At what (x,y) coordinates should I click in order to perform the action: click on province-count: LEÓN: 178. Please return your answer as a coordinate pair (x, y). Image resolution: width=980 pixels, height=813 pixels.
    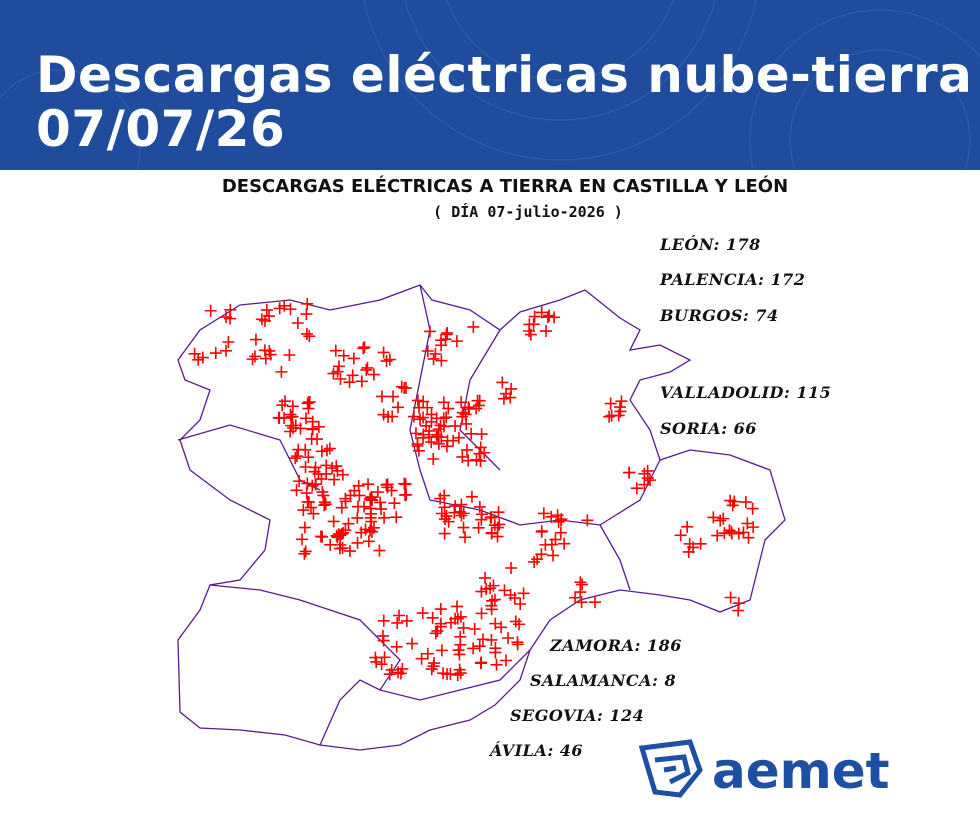
    Looking at the image, I should click on (710, 244).